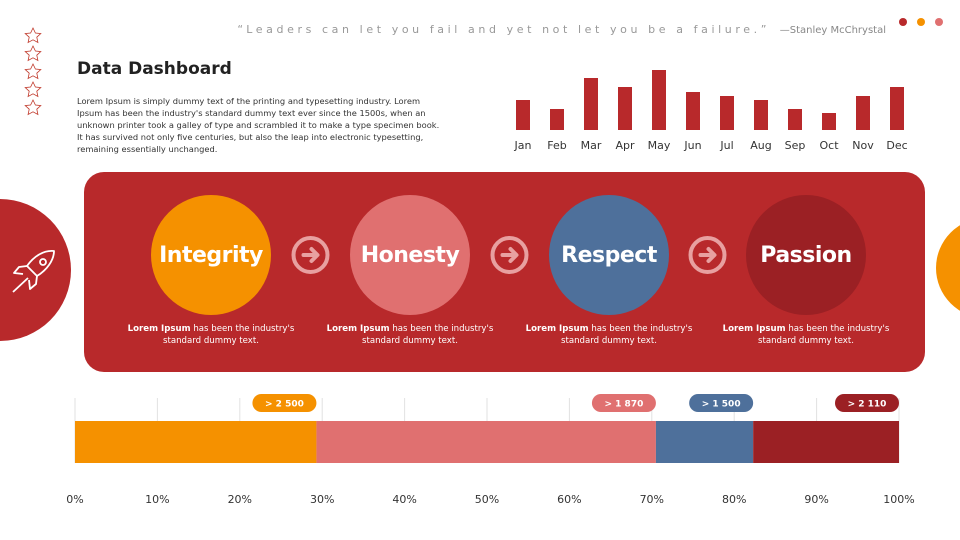  I want to click on x-tick-label: 40%, so click(404, 499).